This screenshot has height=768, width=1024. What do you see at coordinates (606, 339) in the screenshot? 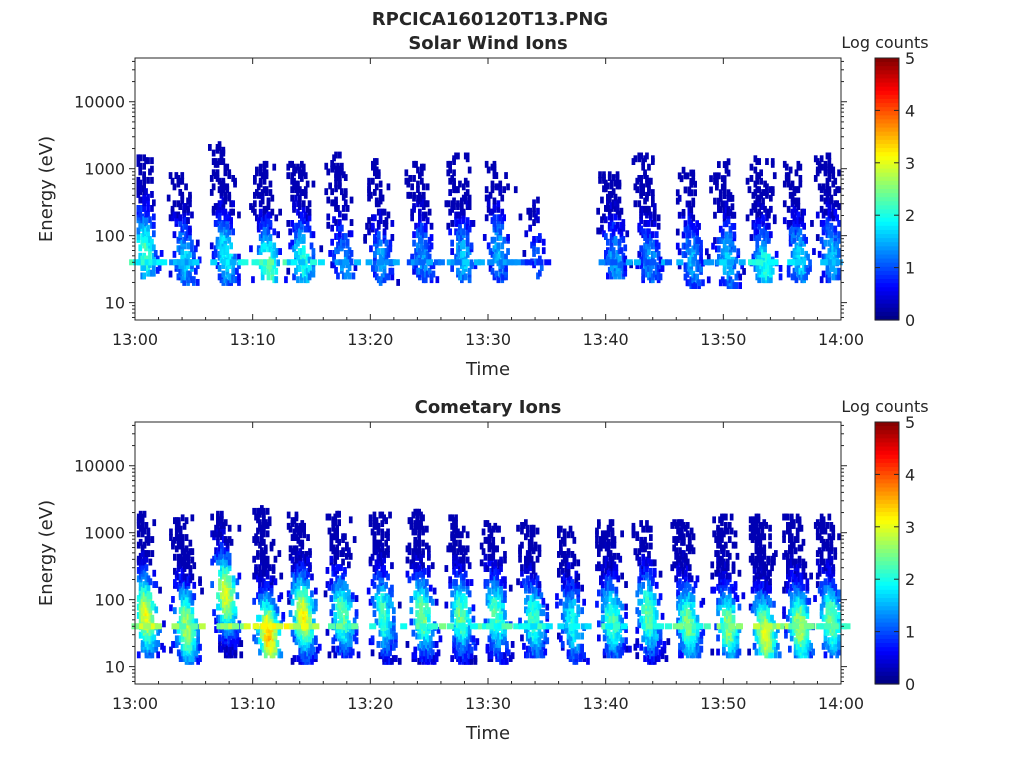
I see `x-tick-label: 13:40` at bounding box center [606, 339].